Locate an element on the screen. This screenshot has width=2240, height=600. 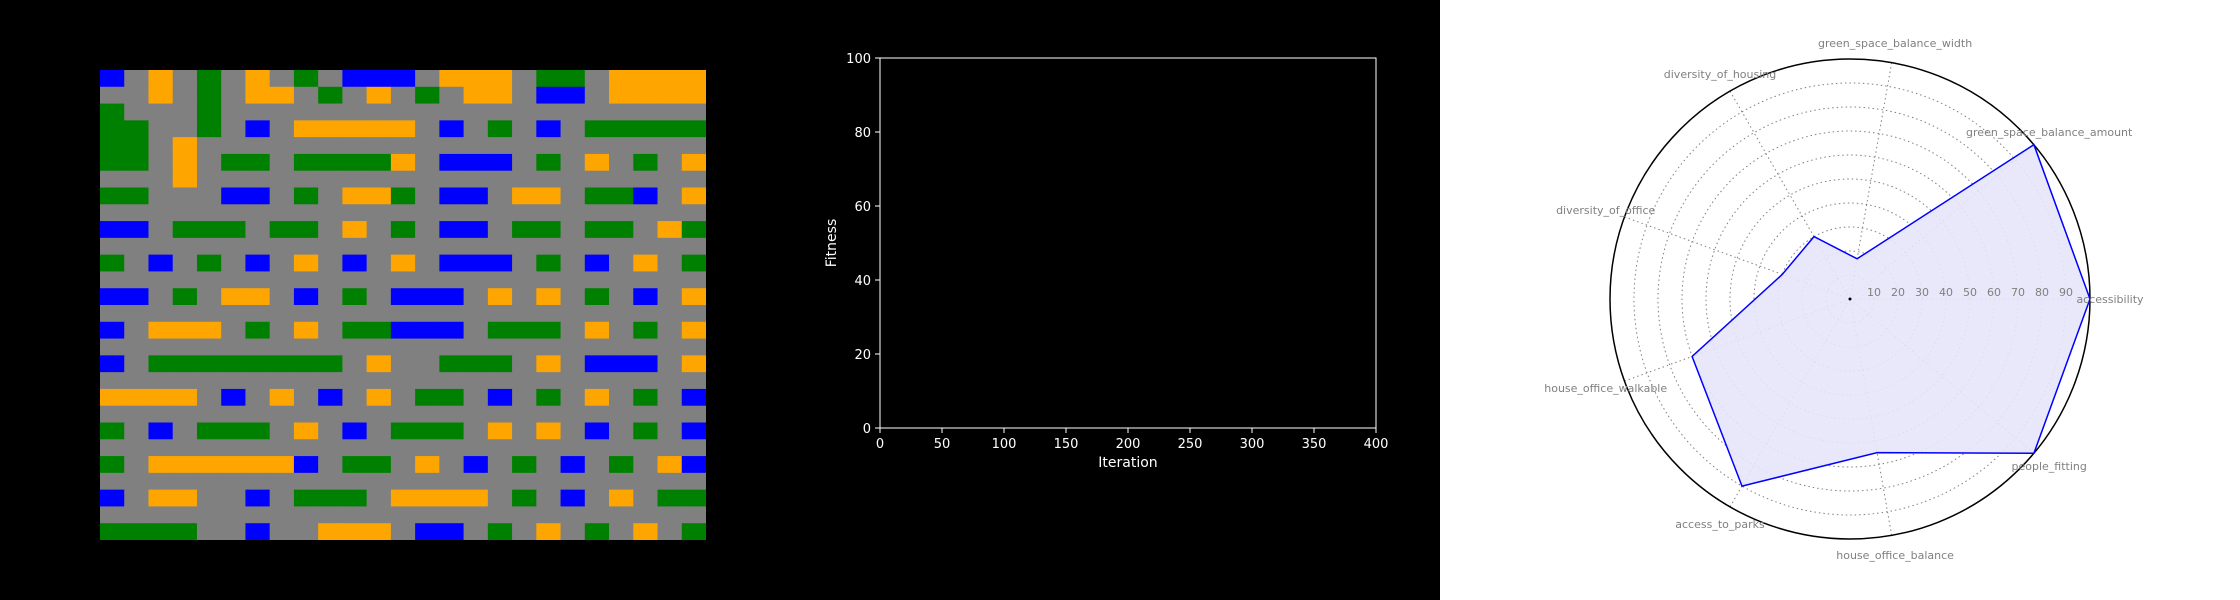
radar-series-line is located at coordinates (1891, 315).